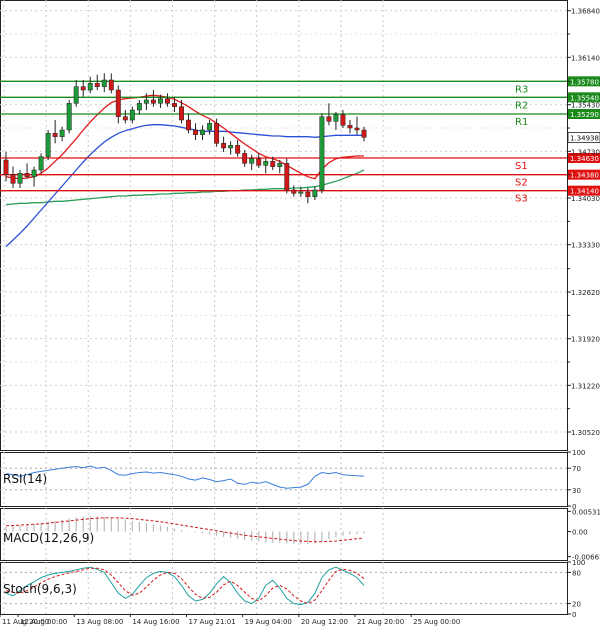 The image size is (600, 633). Describe the element at coordinates (585, 199) in the screenshot. I see `price-tick-label-4: 1.34030` at that location.